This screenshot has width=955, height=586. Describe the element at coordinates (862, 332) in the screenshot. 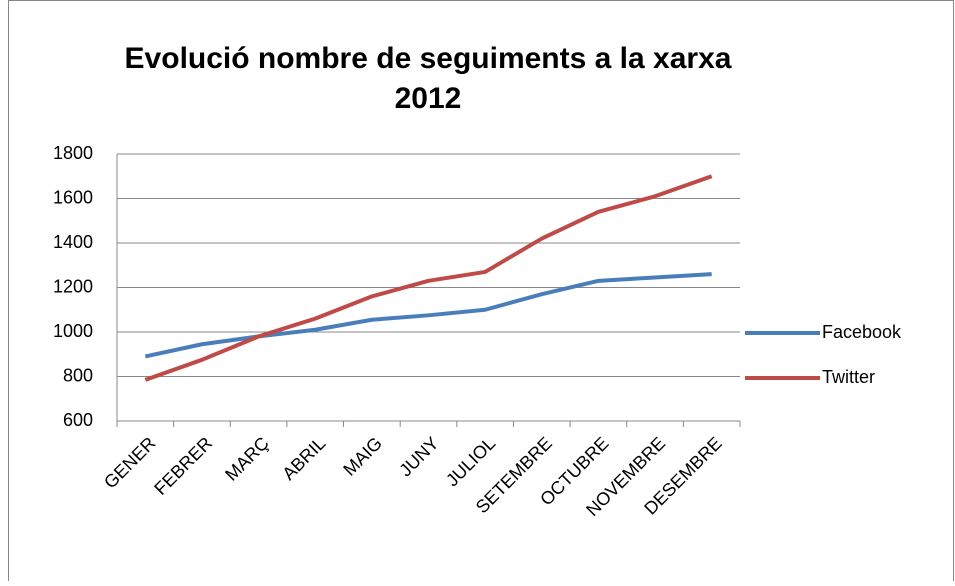

I see `legend-label: Facebook` at that location.